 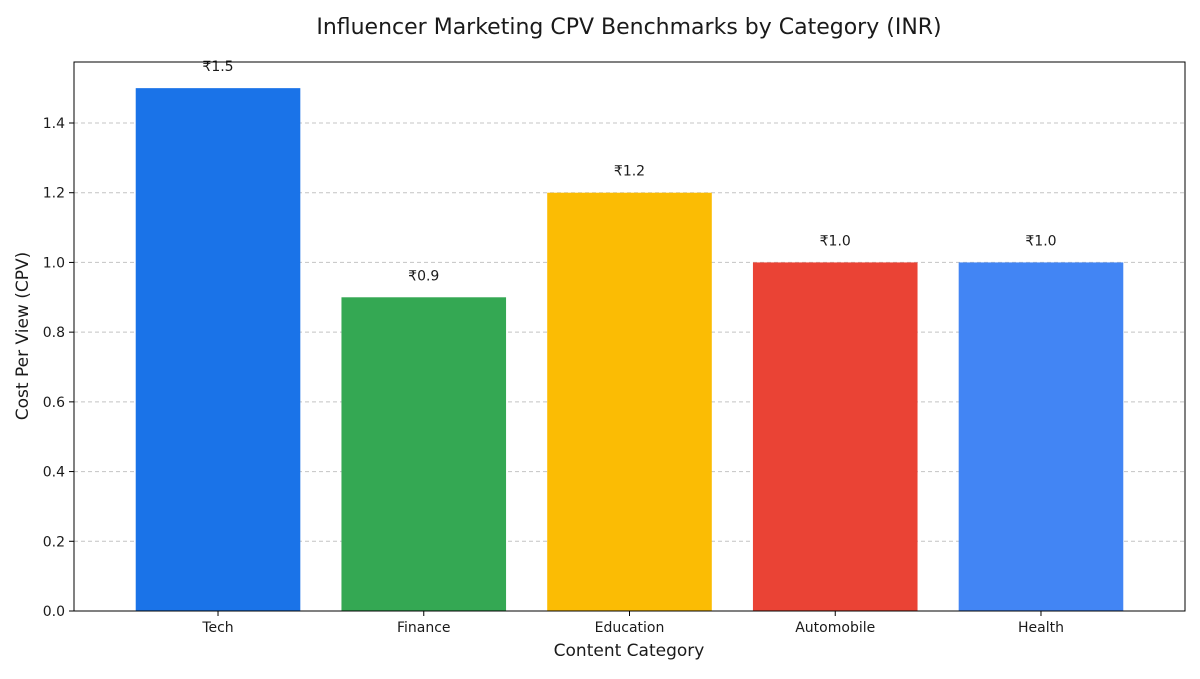 I want to click on y-tick-label: 0.0, so click(x=54, y=612).